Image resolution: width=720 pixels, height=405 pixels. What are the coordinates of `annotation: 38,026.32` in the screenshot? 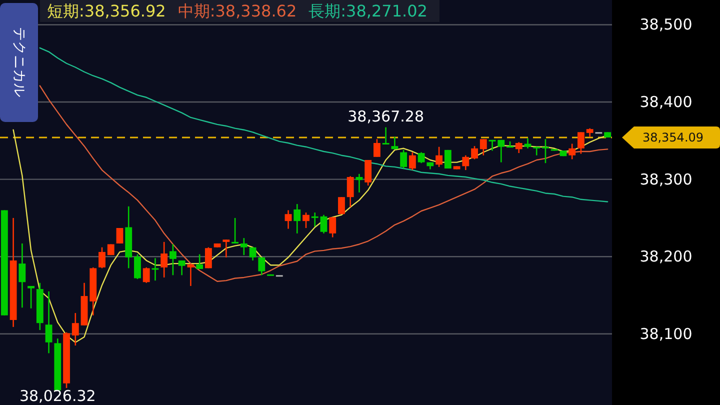 It's located at (57, 396).